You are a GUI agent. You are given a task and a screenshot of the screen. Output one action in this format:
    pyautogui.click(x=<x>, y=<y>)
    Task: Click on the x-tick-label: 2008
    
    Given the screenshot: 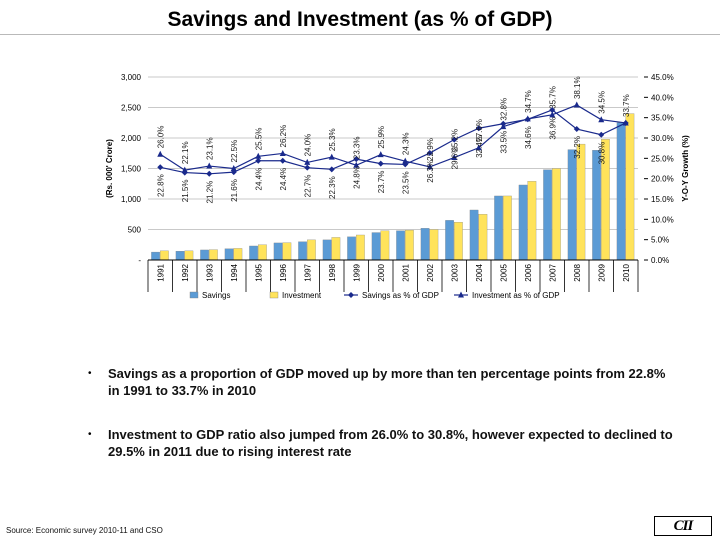 What is the action you would take?
    pyautogui.click(x=577, y=272)
    